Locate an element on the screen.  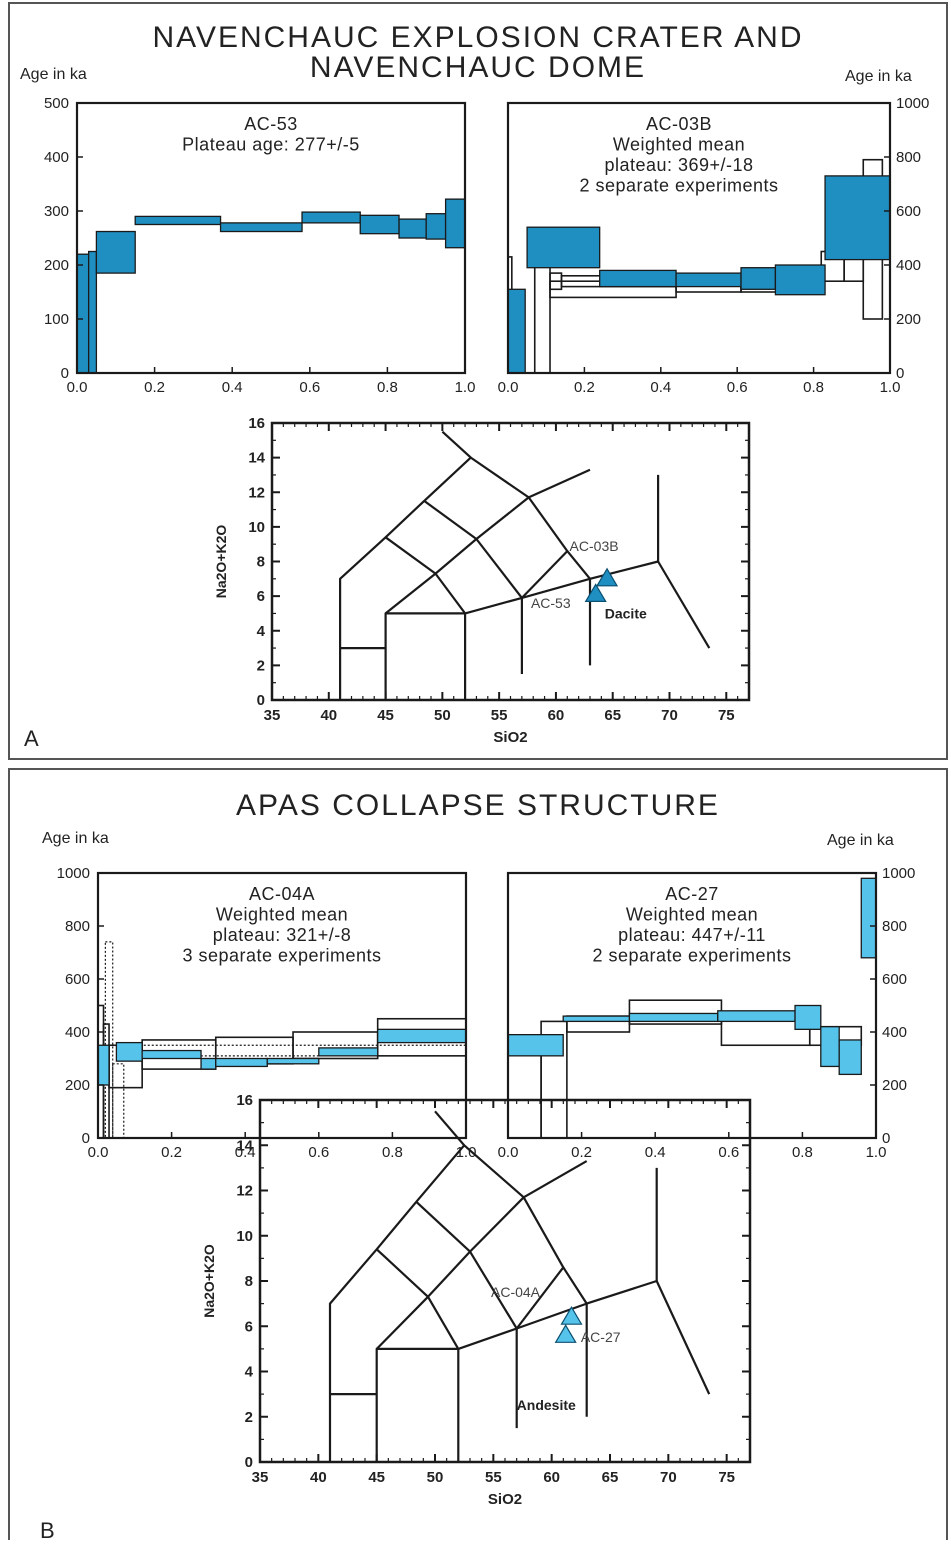
c2-y-axis-label: Na2O+K2O is located at coordinates (221, 562).